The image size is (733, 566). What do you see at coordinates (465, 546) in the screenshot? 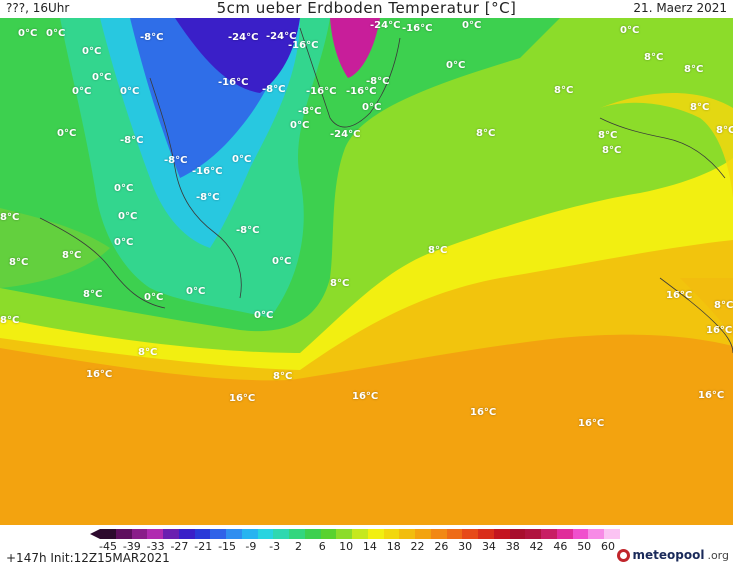
I see `colorbar-tick-label: 30` at bounding box center [465, 546].